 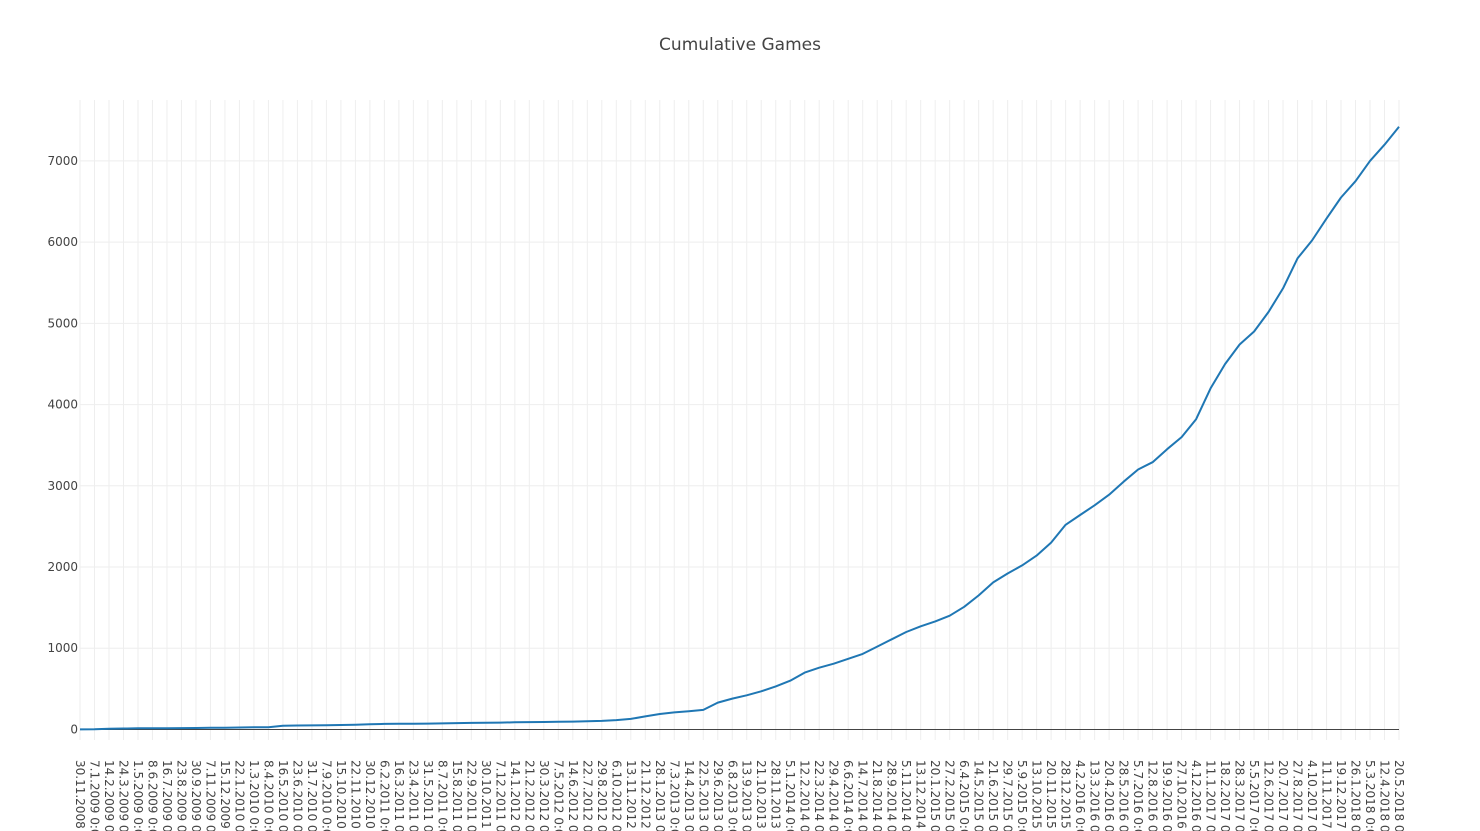 What do you see at coordinates (573, 795) in the screenshot?
I see `x-tick-label: 14.6.2012 0:00` at bounding box center [573, 795].